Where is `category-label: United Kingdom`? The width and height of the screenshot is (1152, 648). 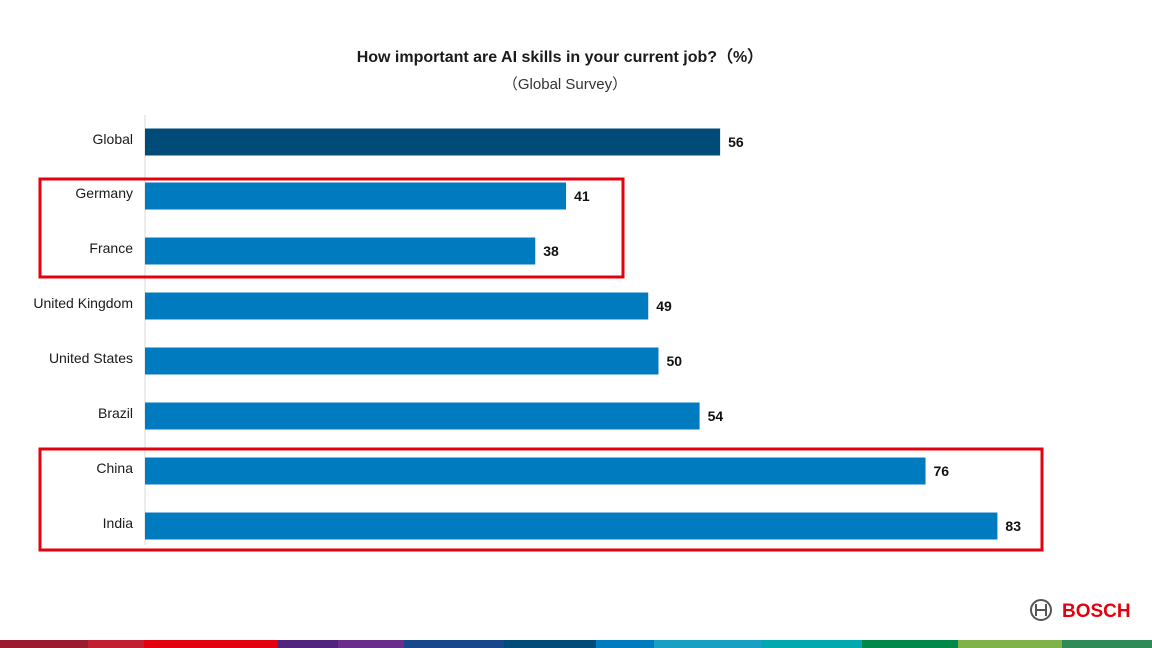 category-label: United Kingdom is located at coordinates (83, 303).